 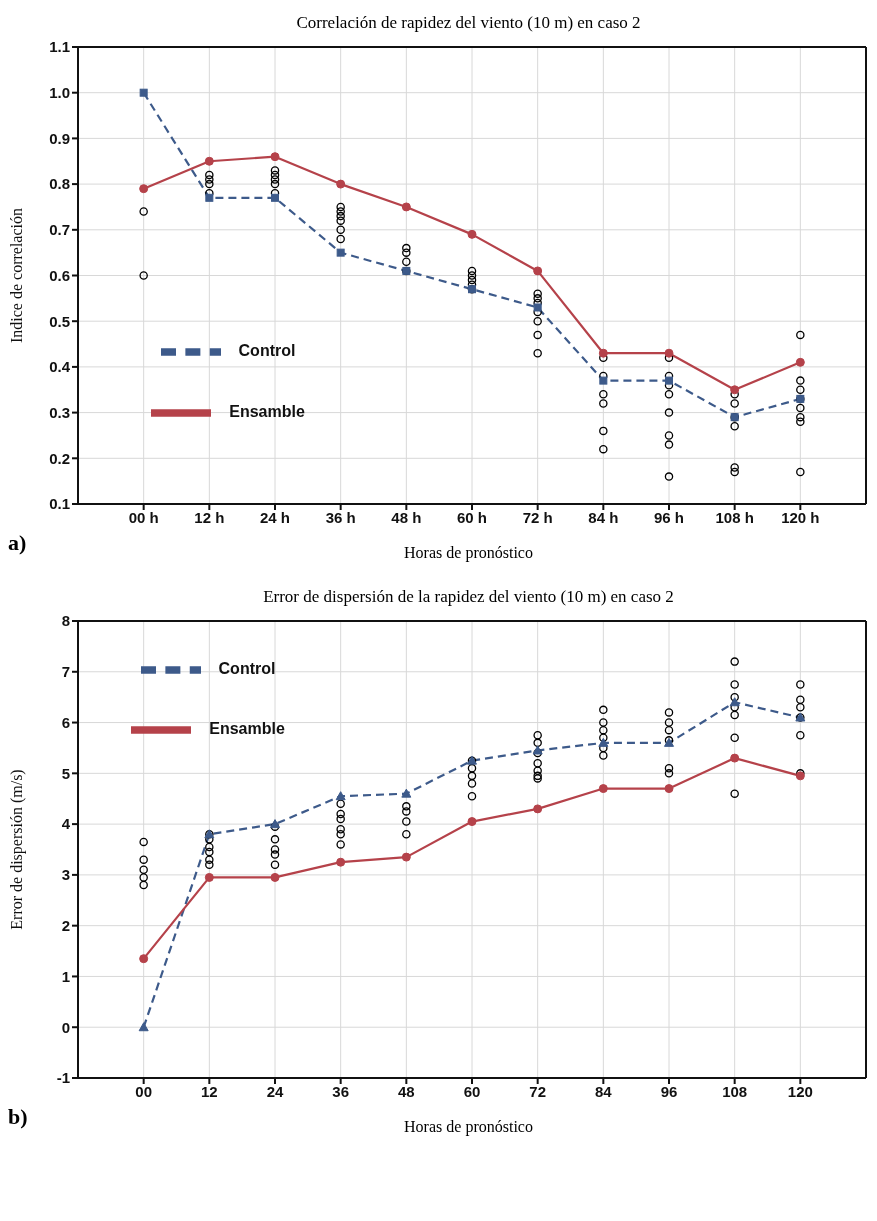 I want to click on x-tick-label: 120, so click(x=800, y=1091).